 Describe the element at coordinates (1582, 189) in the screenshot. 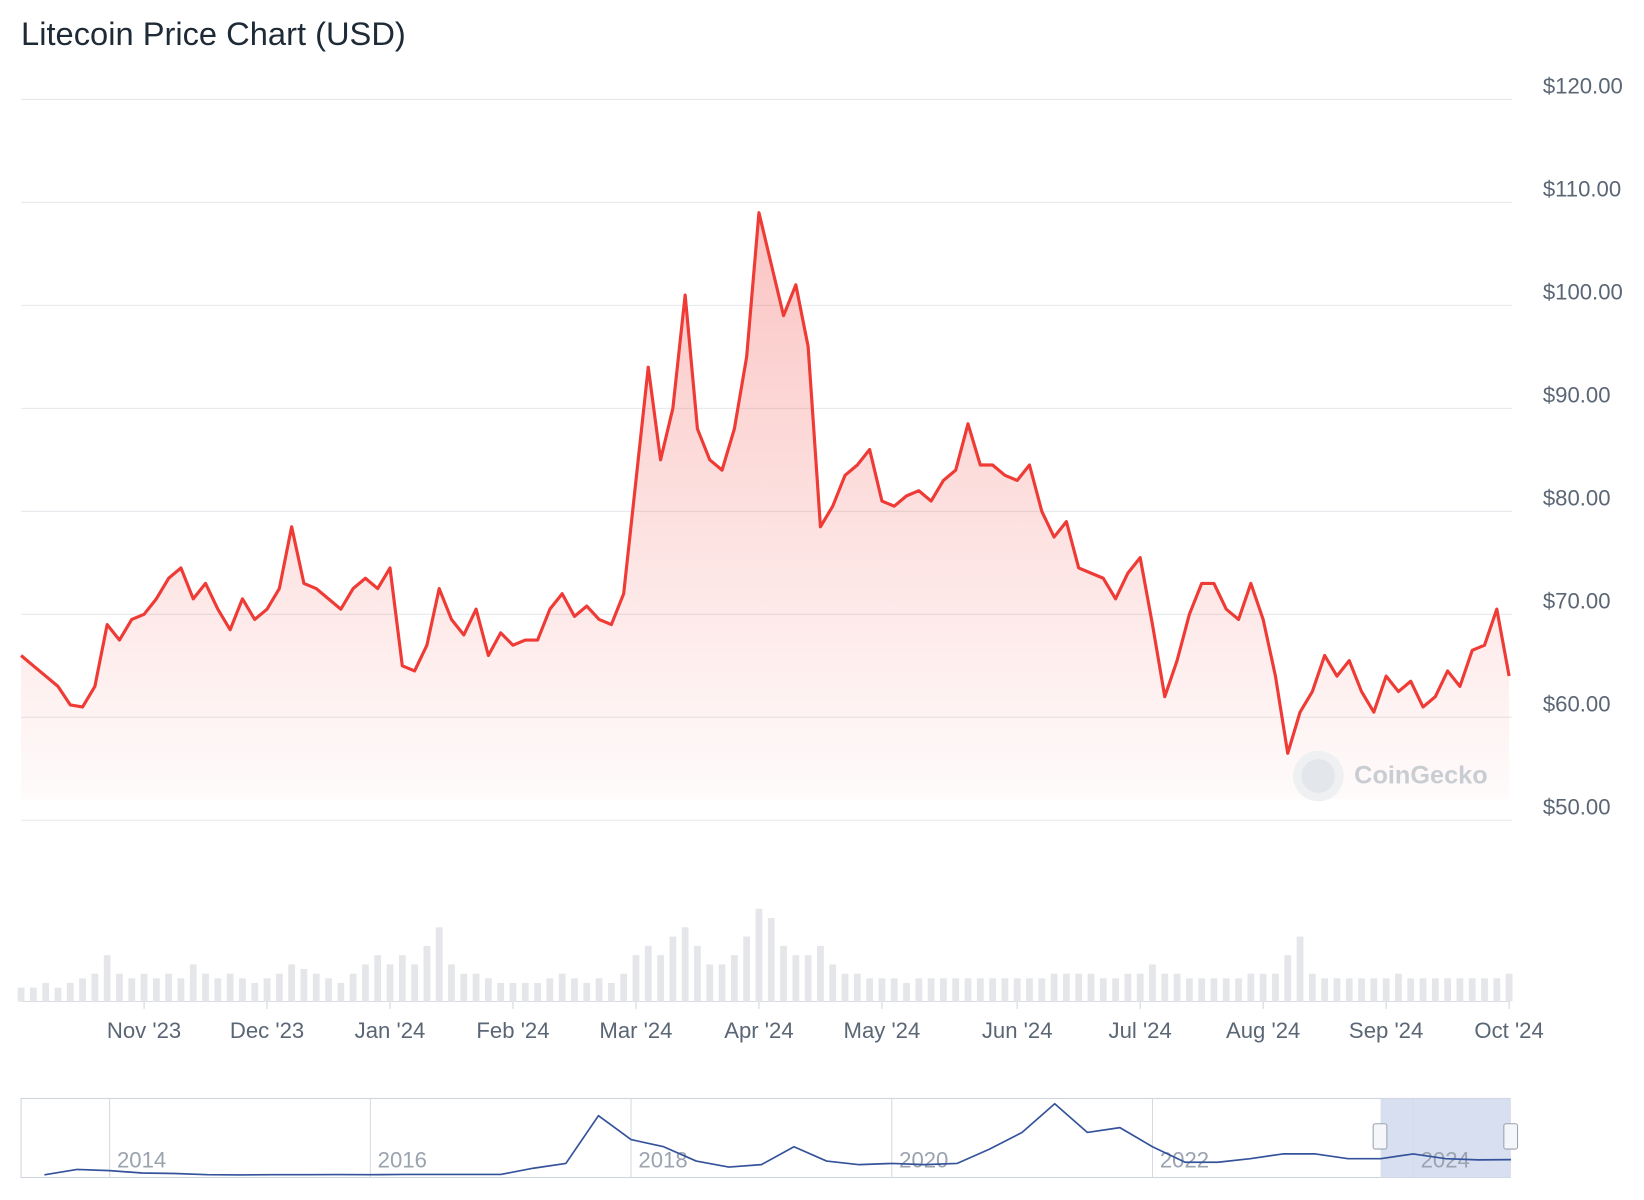

I see `y-tick-label: $110.00` at that location.